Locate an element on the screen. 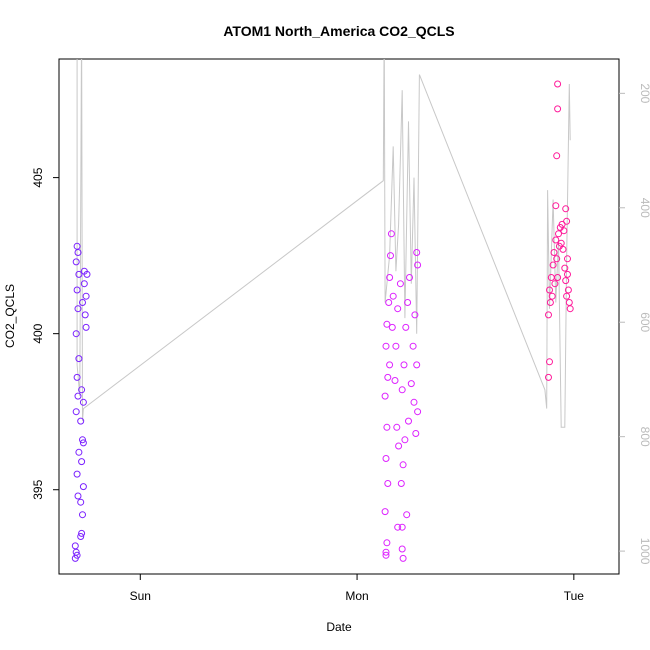 The height and width of the screenshot is (650, 650). x-tick-label: Tue is located at coordinates (574, 596).